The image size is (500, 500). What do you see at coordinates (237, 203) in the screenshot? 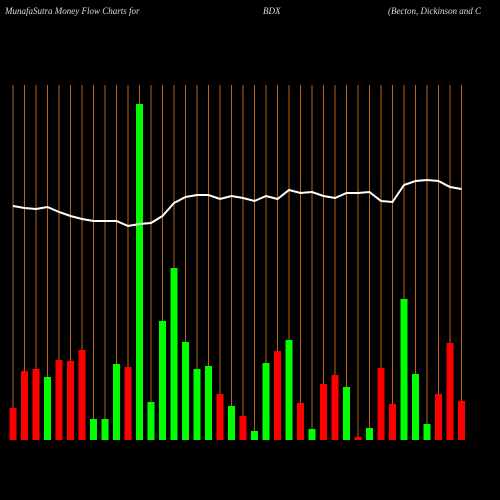
I see `money-flow-line` at bounding box center [237, 203].